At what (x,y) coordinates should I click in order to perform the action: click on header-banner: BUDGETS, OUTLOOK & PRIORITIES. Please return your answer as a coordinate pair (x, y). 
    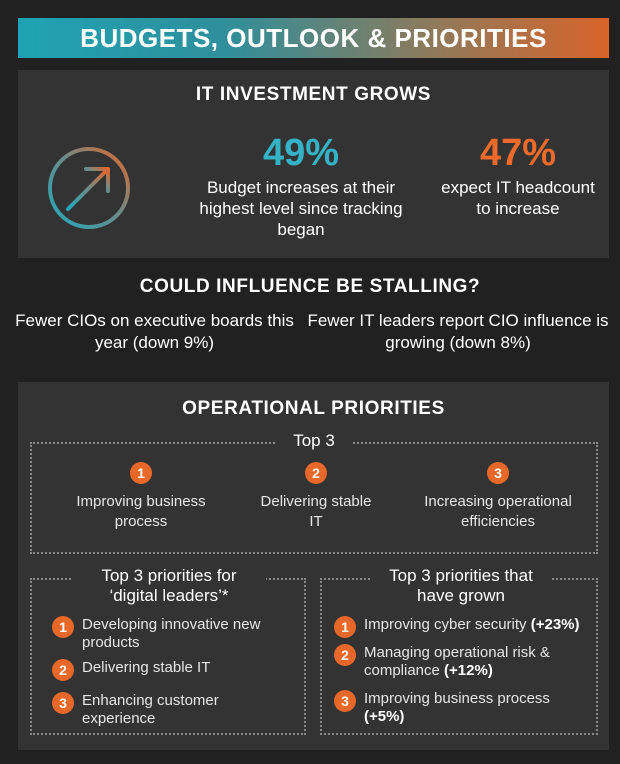
    Looking at the image, I should click on (313, 38).